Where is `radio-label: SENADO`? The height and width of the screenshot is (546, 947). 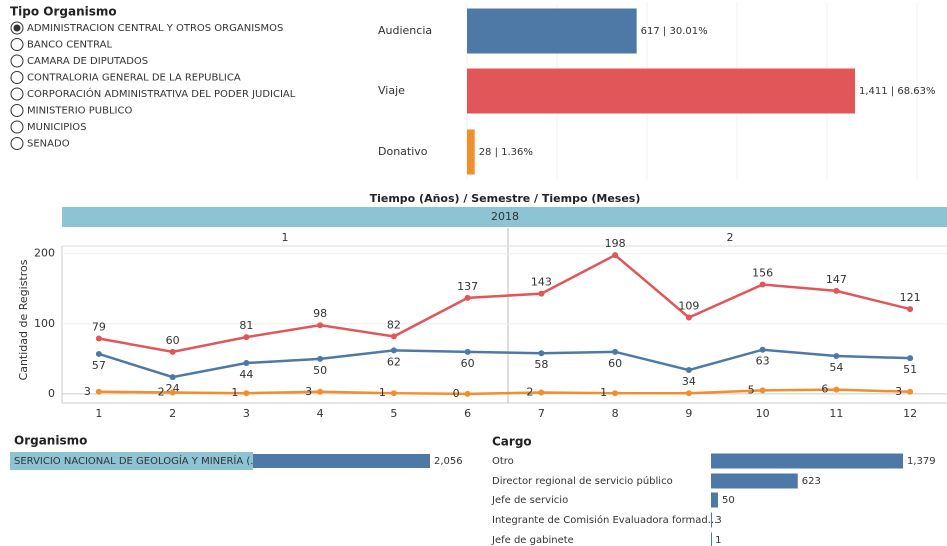
radio-label: SENADO is located at coordinates (48, 144).